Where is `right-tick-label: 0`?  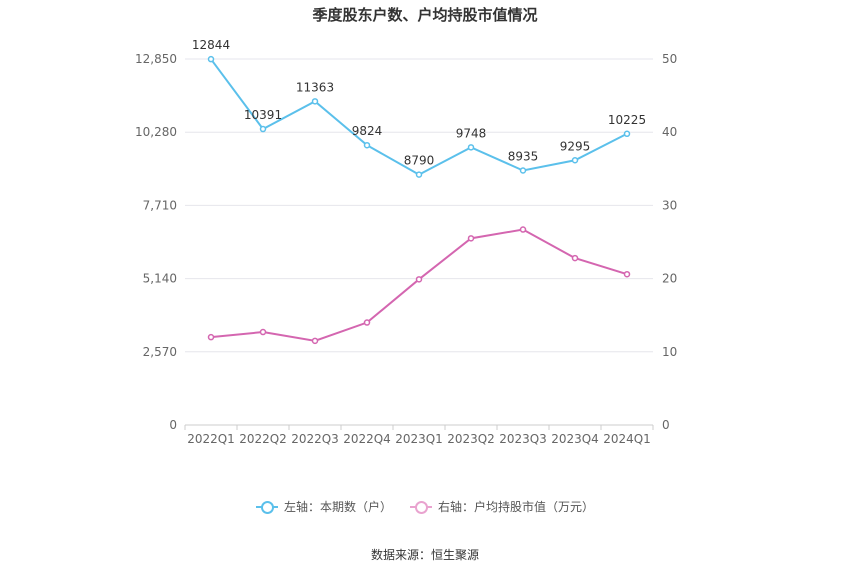 right-tick-label: 0 is located at coordinates (666, 425).